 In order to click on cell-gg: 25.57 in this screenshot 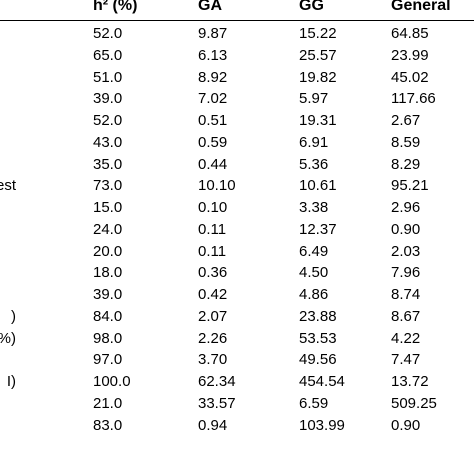, I will do `click(318, 55)`.